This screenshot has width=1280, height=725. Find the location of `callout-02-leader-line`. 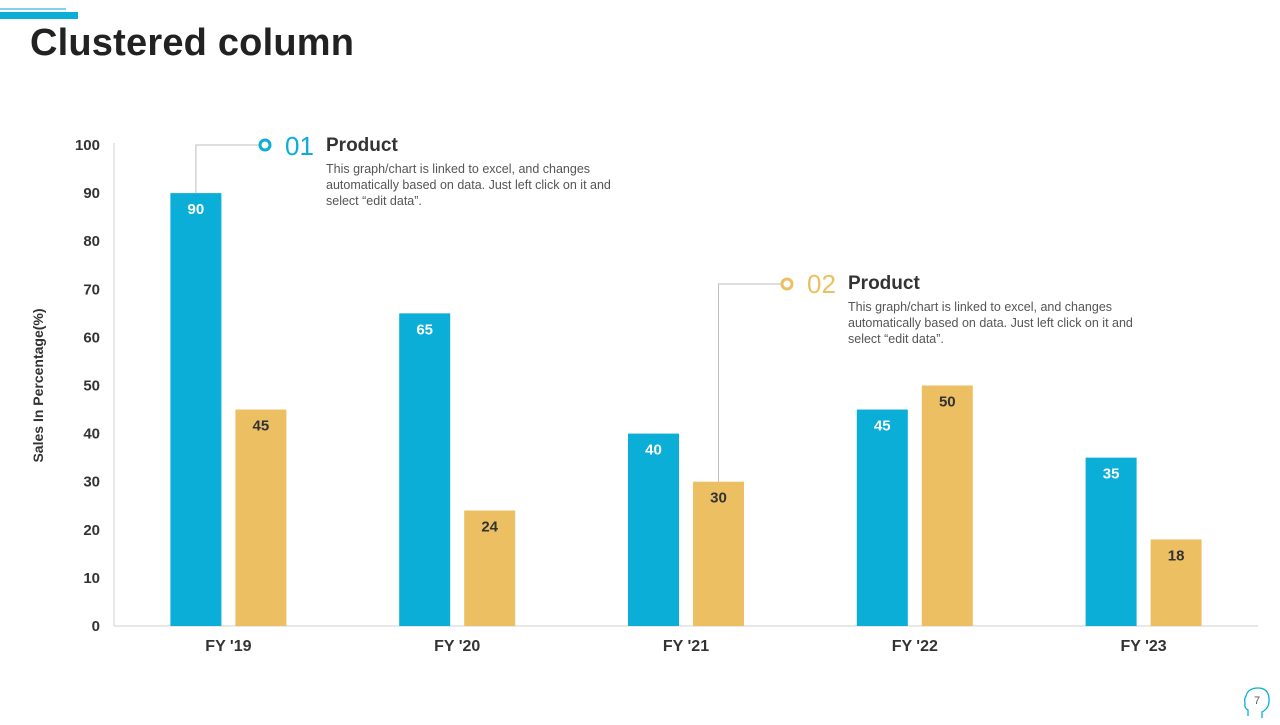

callout-02-leader-line is located at coordinates (751, 382).